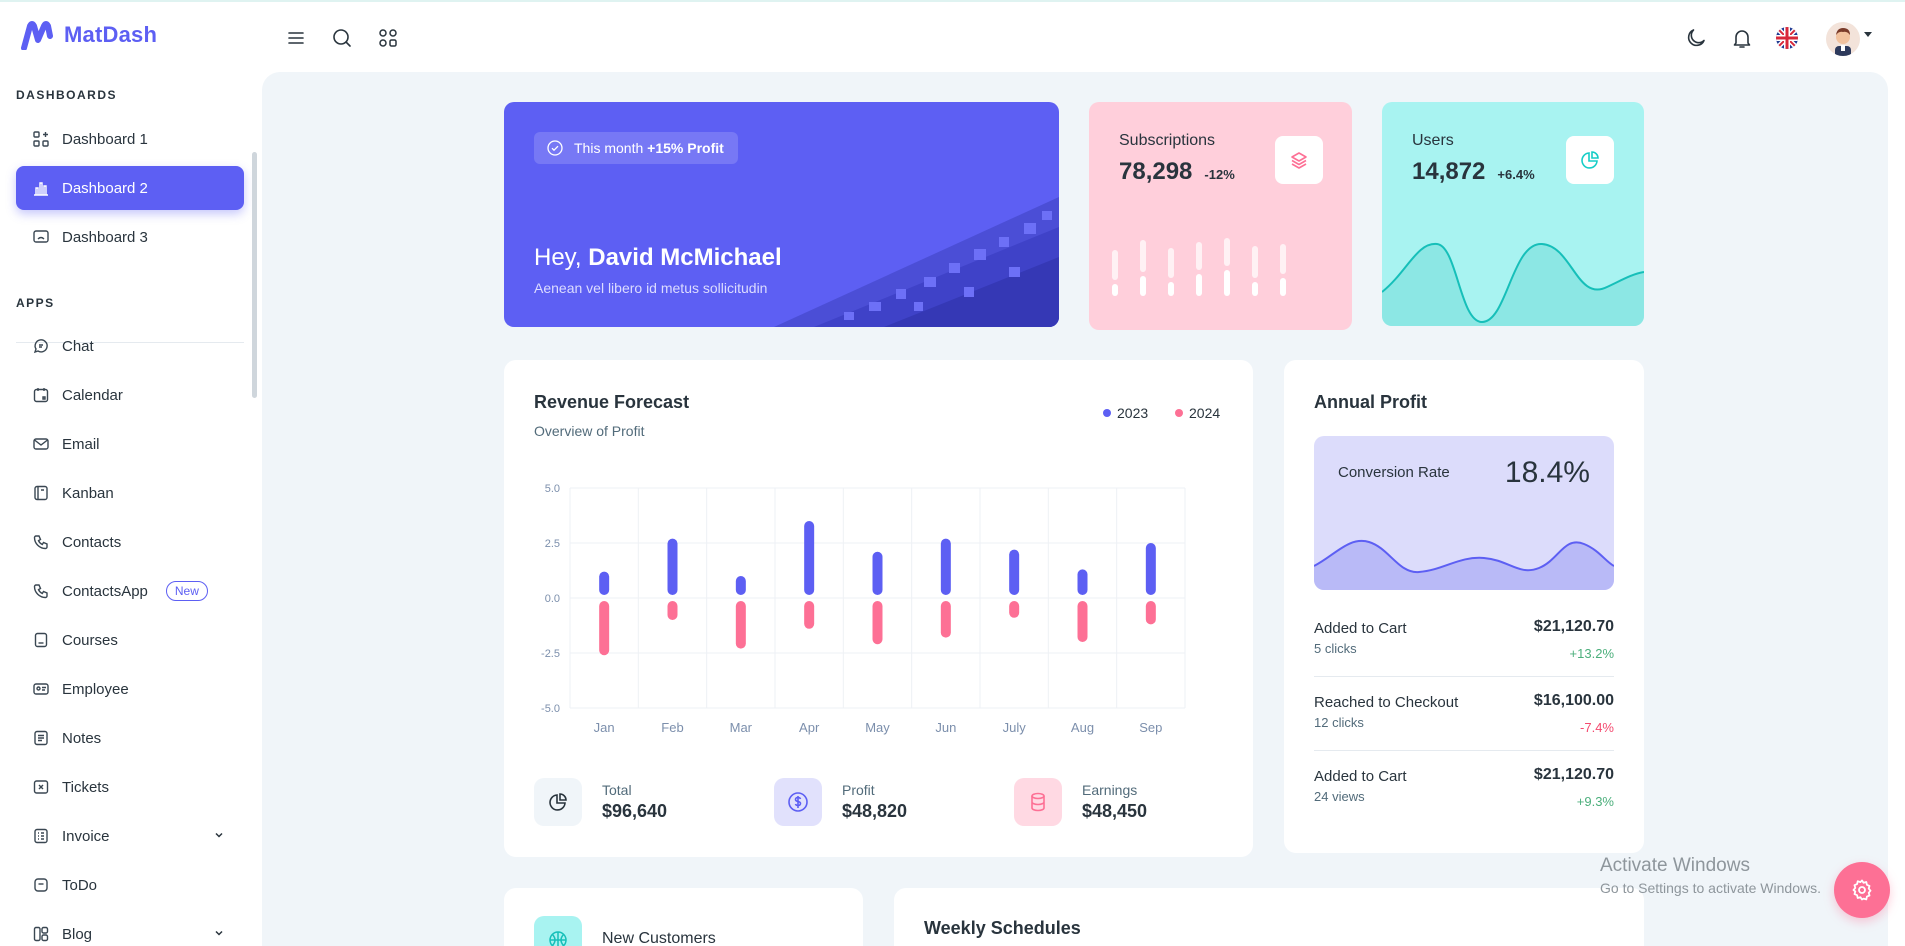 The width and height of the screenshot is (1905, 946). What do you see at coordinates (1464, 513) in the screenshot?
I see `conversion-rate-panel: Conversion Rate 18.4%` at bounding box center [1464, 513].